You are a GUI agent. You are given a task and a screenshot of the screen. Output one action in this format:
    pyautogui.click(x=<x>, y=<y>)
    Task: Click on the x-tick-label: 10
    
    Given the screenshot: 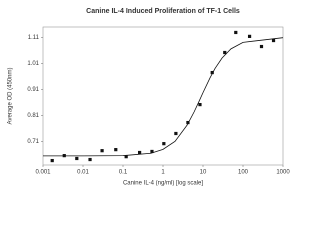 What is the action you would take?
    pyautogui.click(x=203, y=173)
    